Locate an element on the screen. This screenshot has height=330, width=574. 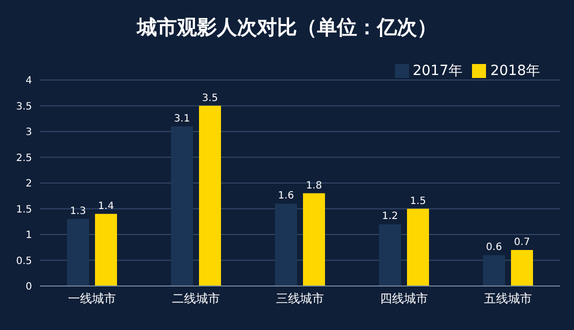
y-tick-label: 3.5 is located at coordinates (24, 106).